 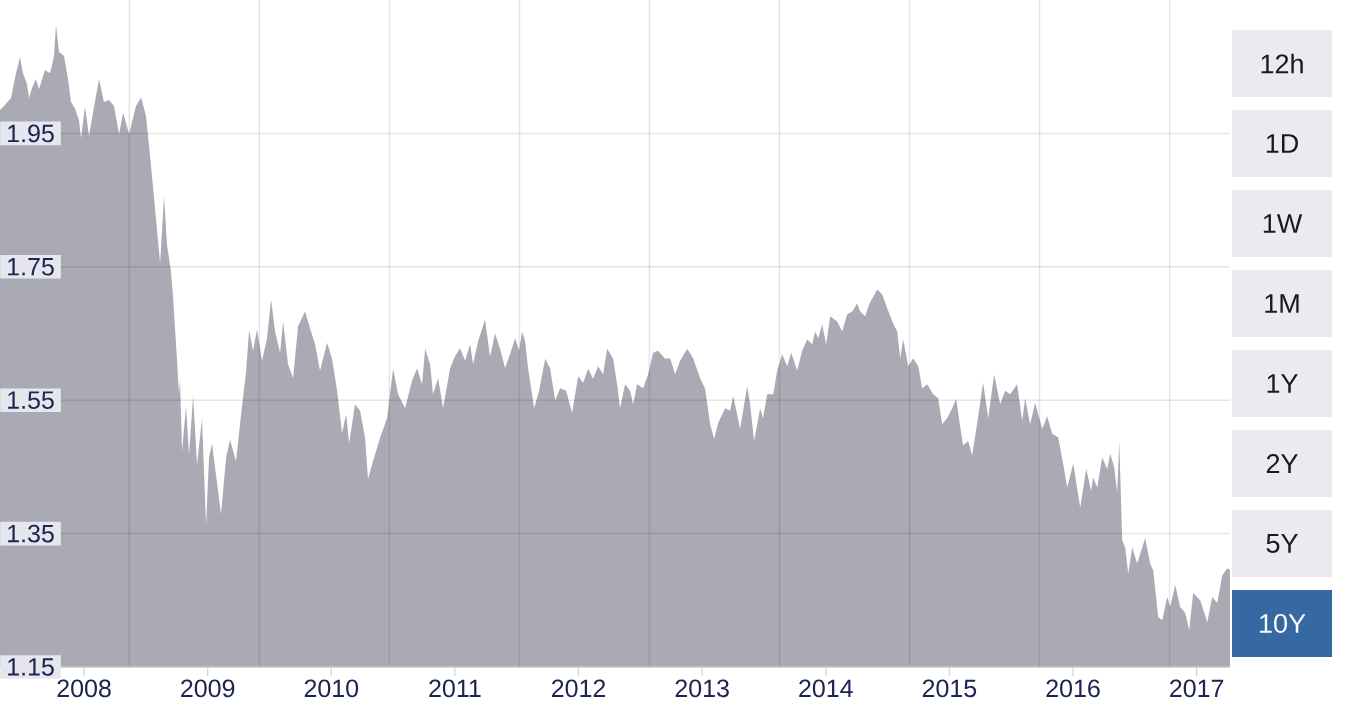 I want to click on category-label: 1Y, so click(x=1282, y=383).